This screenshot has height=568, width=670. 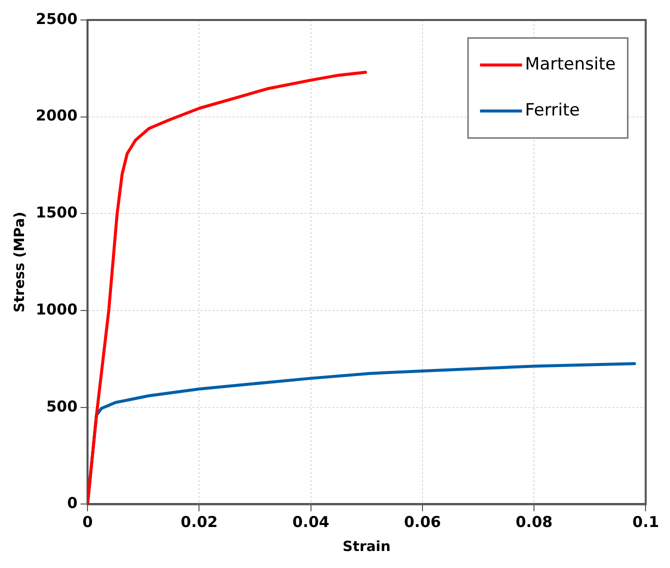 I want to click on x-tick-label: 0.06, so click(x=422, y=522).